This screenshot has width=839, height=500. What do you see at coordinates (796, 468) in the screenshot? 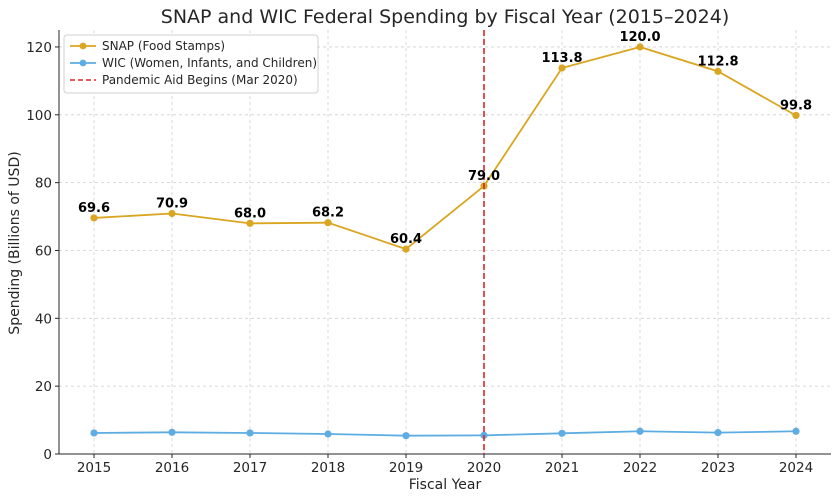
I see `x-tick-label: 2024` at bounding box center [796, 468].